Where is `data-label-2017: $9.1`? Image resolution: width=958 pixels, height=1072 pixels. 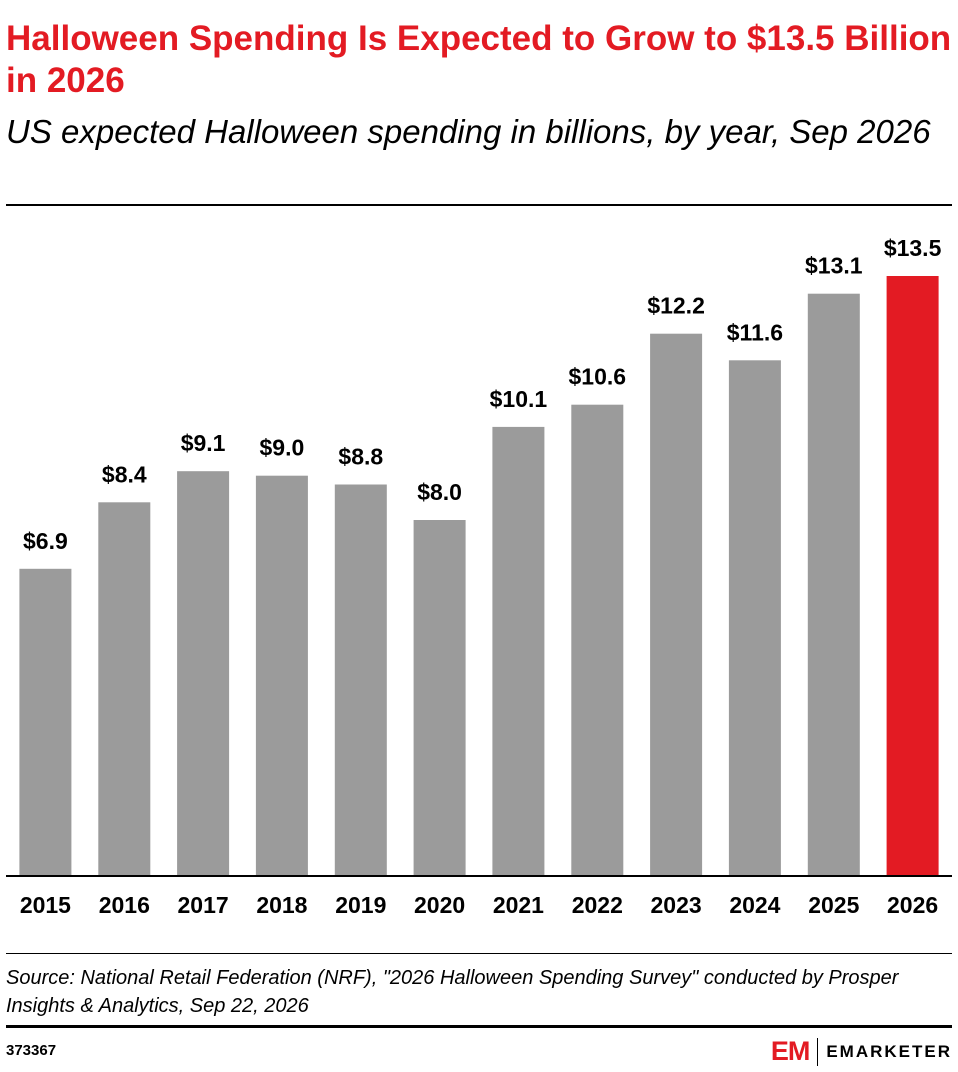
data-label-2017: $9.1 is located at coordinates (203, 443).